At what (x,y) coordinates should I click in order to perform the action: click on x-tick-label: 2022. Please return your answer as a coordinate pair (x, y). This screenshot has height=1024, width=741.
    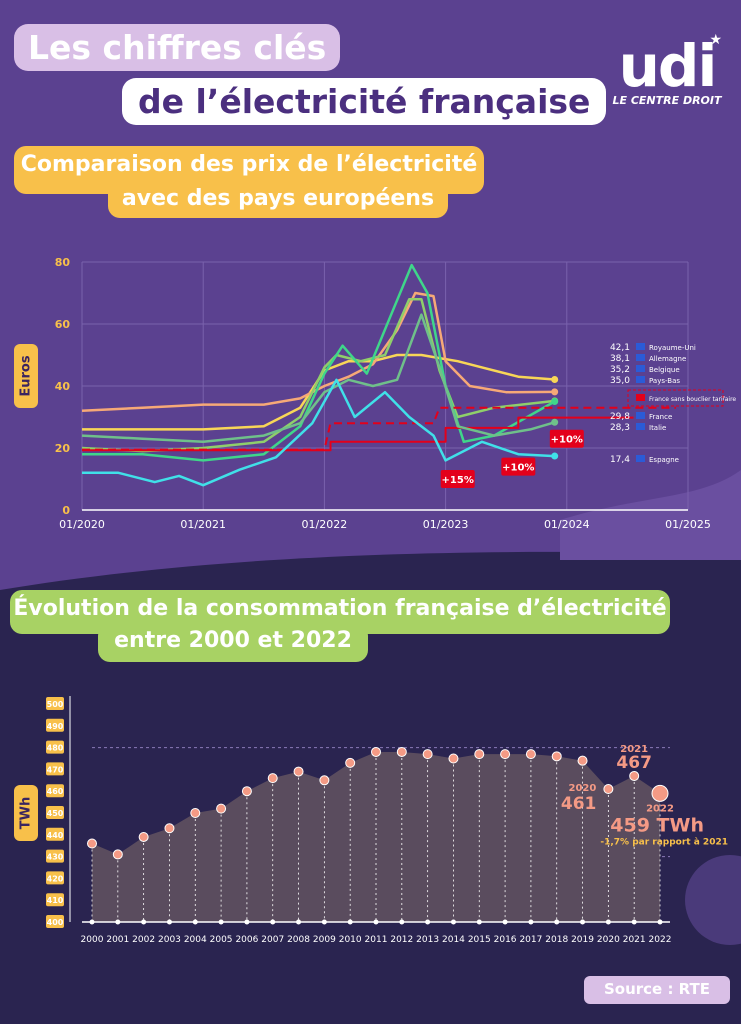
    Looking at the image, I should click on (660, 940).